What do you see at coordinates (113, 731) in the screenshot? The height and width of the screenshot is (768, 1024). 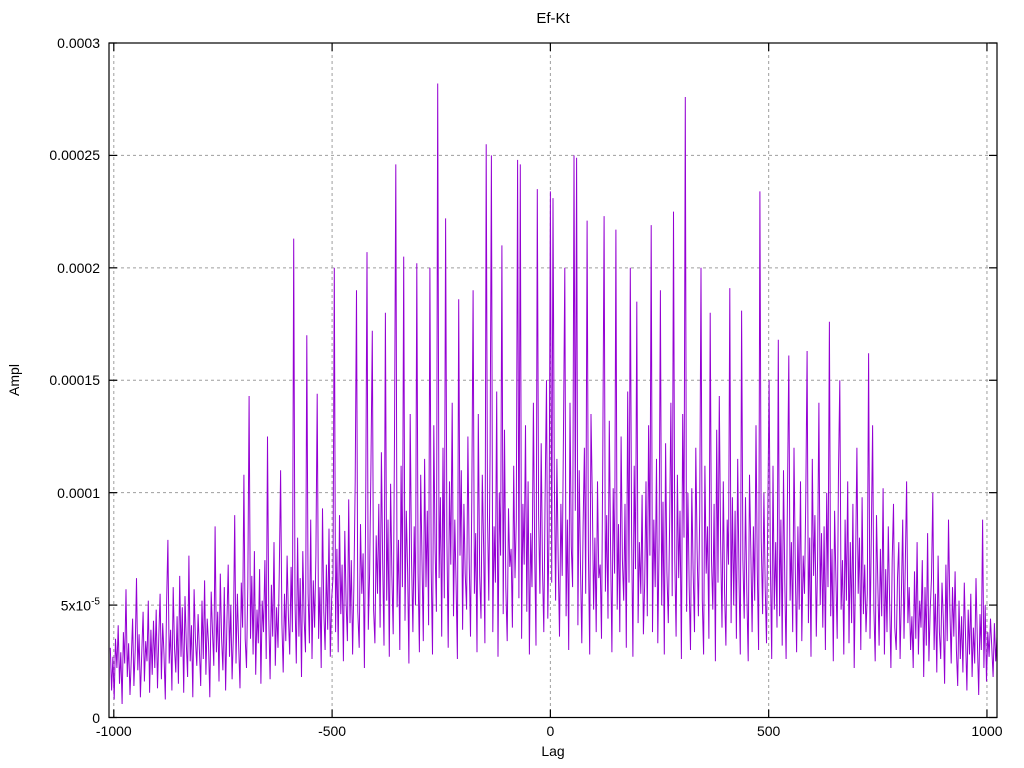 I see `x-tick-label: -1000` at bounding box center [113, 731].